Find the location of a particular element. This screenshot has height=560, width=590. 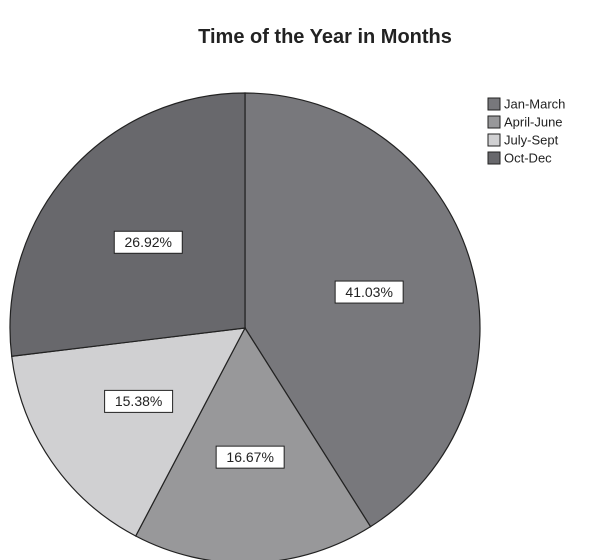

data-label: 41.03% is located at coordinates (368, 292).